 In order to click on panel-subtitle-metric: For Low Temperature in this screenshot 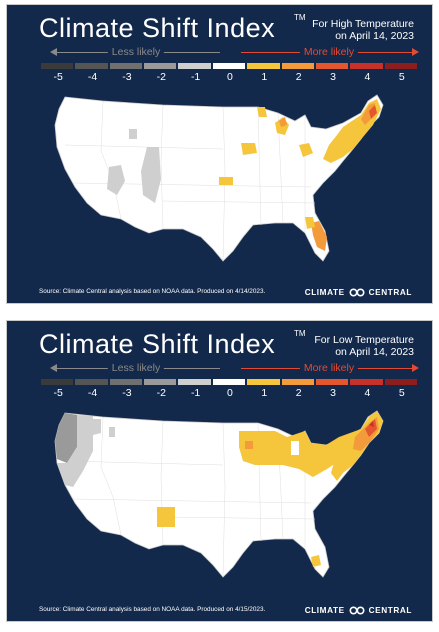, I will do `click(364, 340)`.